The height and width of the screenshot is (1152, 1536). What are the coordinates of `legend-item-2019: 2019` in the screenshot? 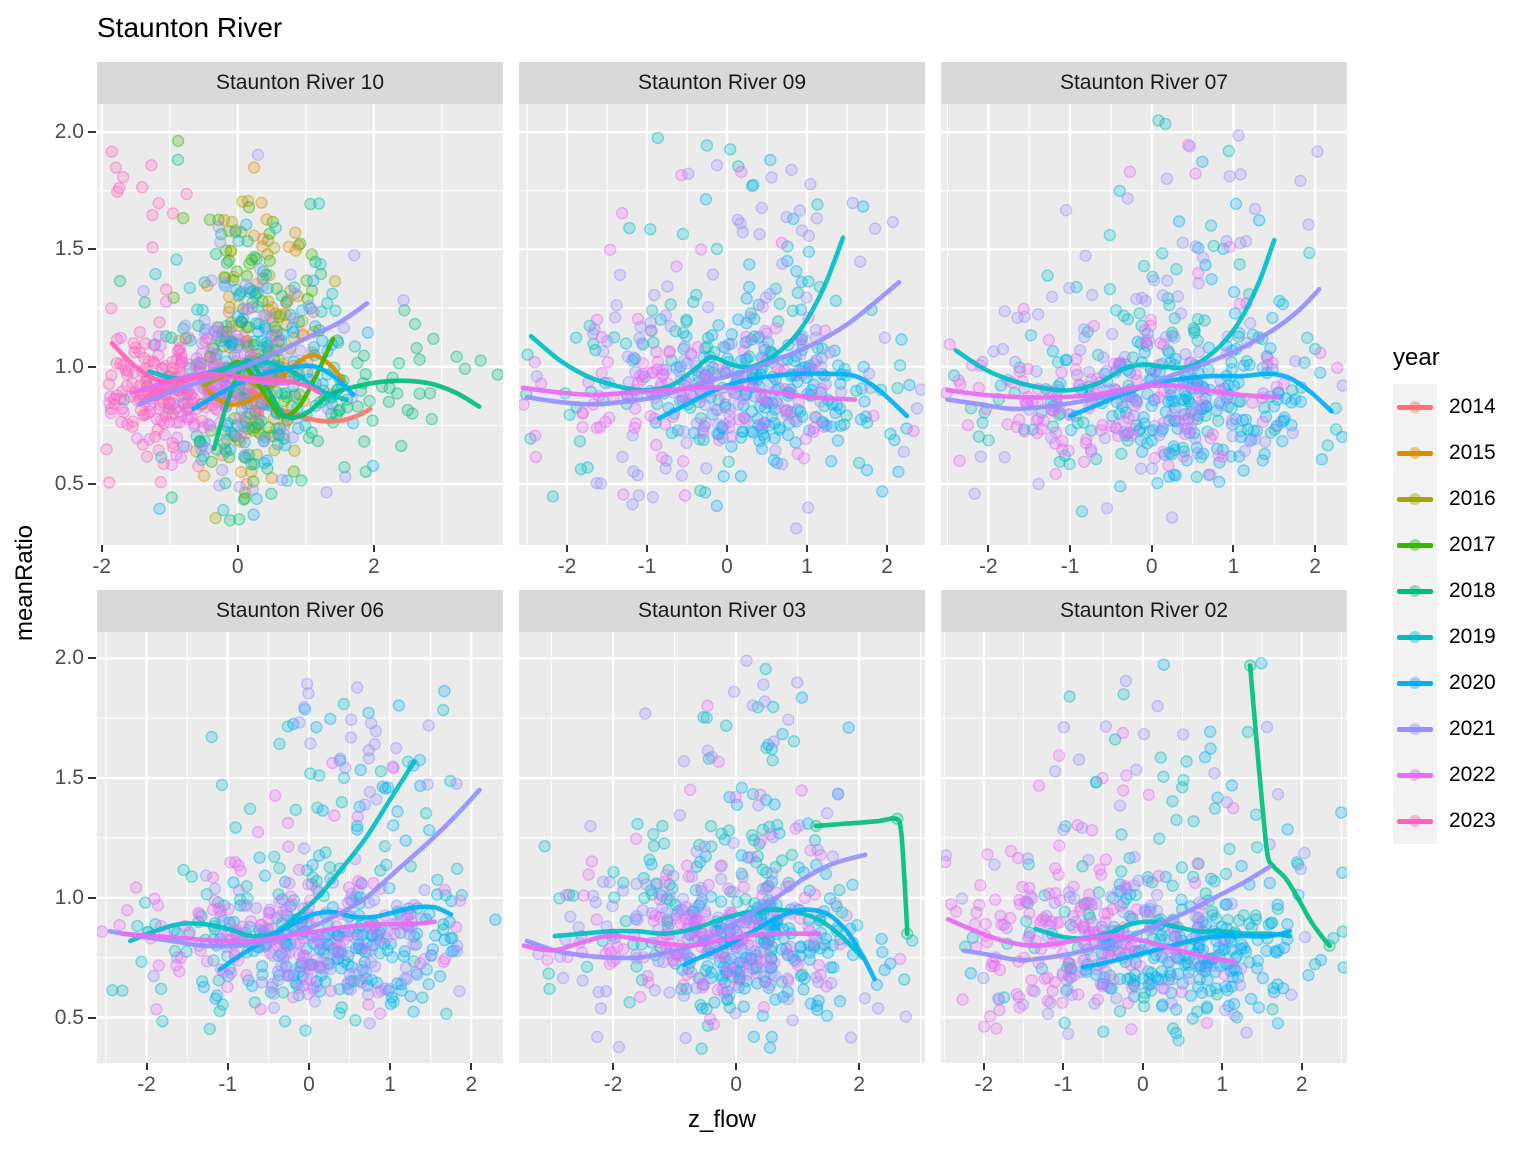 It's located at (1464, 637).